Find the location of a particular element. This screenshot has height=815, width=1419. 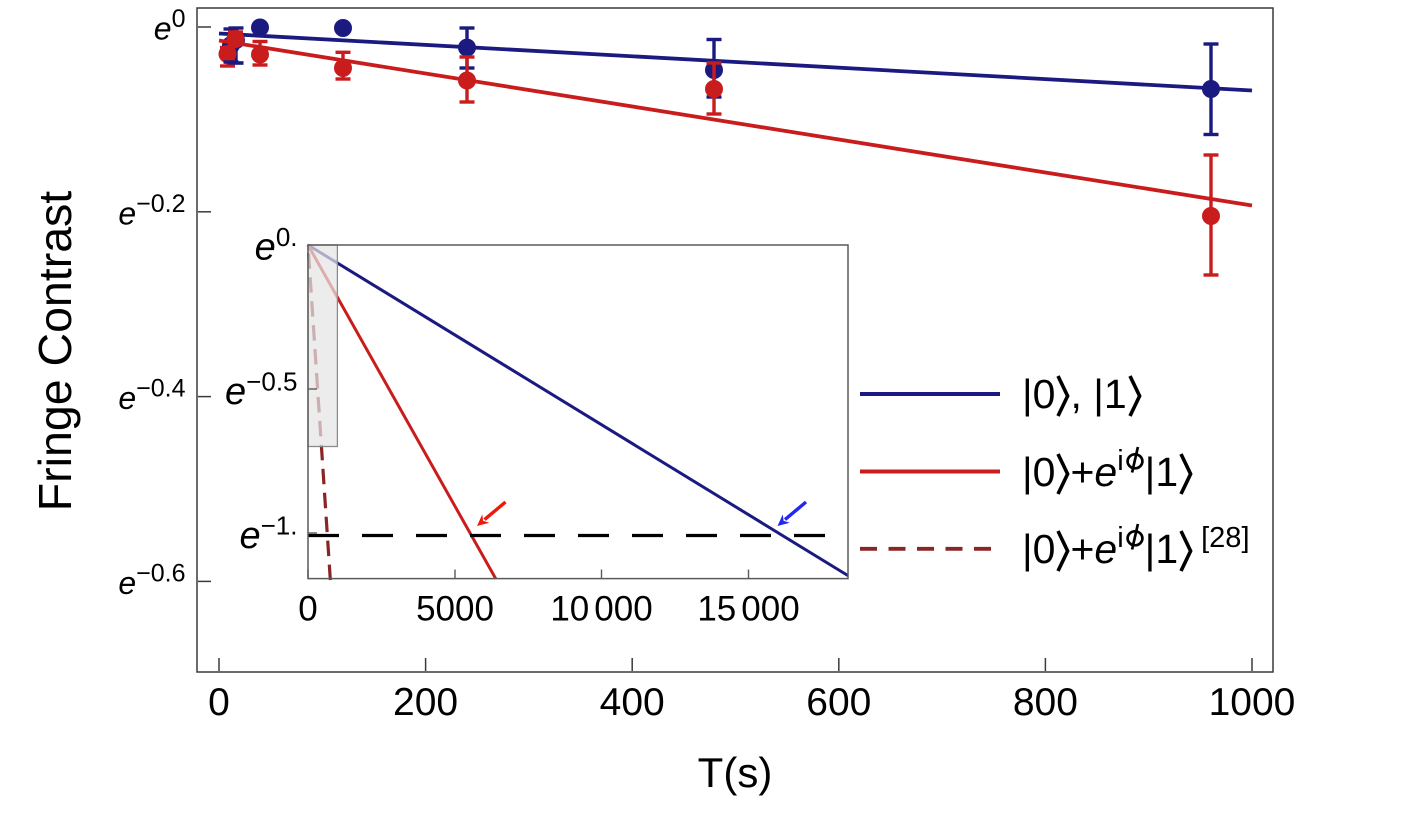

svg-text: e−0.6 is located at coordinates (151, 580).